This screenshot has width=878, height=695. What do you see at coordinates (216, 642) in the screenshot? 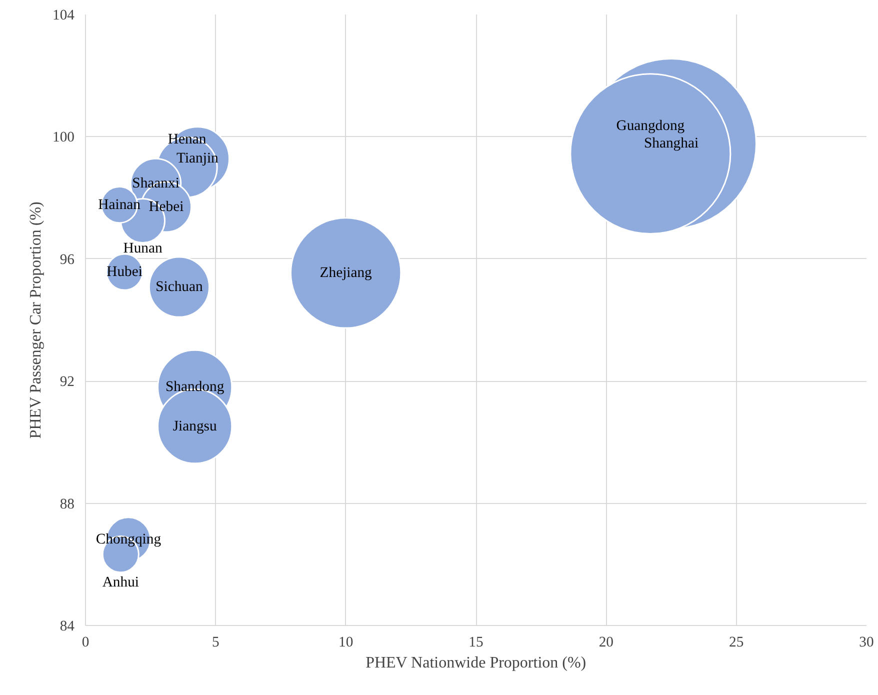
I see `x-tick-label: 5` at bounding box center [216, 642].